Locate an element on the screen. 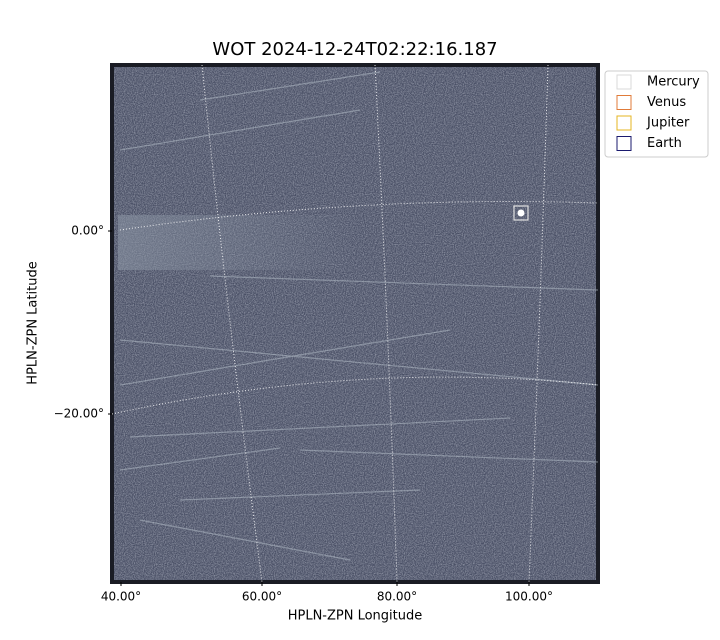 The image size is (720, 640). y-tick-label: −20.00° is located at coordinates (79, 414).